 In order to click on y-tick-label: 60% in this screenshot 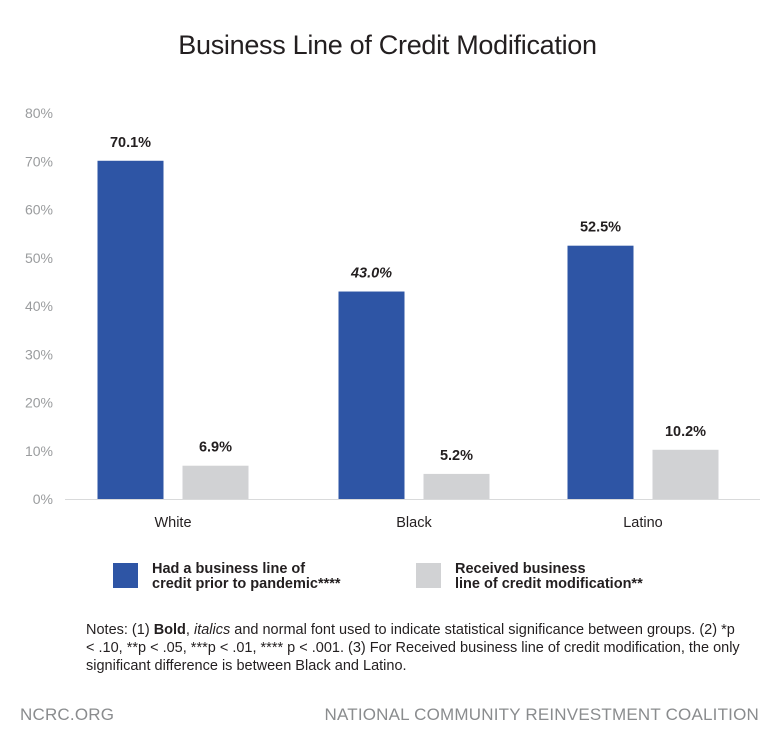, I will do `click(39, 210)`.